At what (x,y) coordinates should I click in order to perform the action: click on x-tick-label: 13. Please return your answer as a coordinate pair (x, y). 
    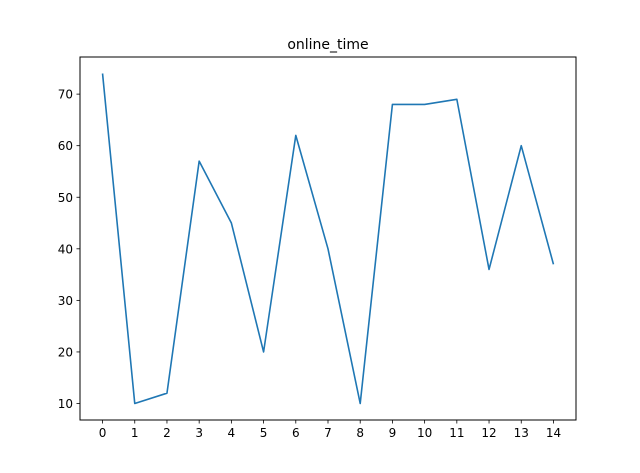
    Looking at the image, I should click on (521, 433).